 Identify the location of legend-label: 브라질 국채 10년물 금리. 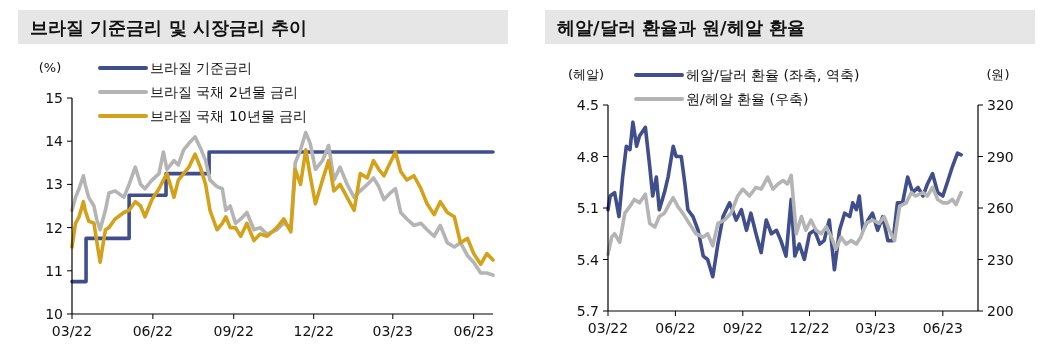
(229, 116).